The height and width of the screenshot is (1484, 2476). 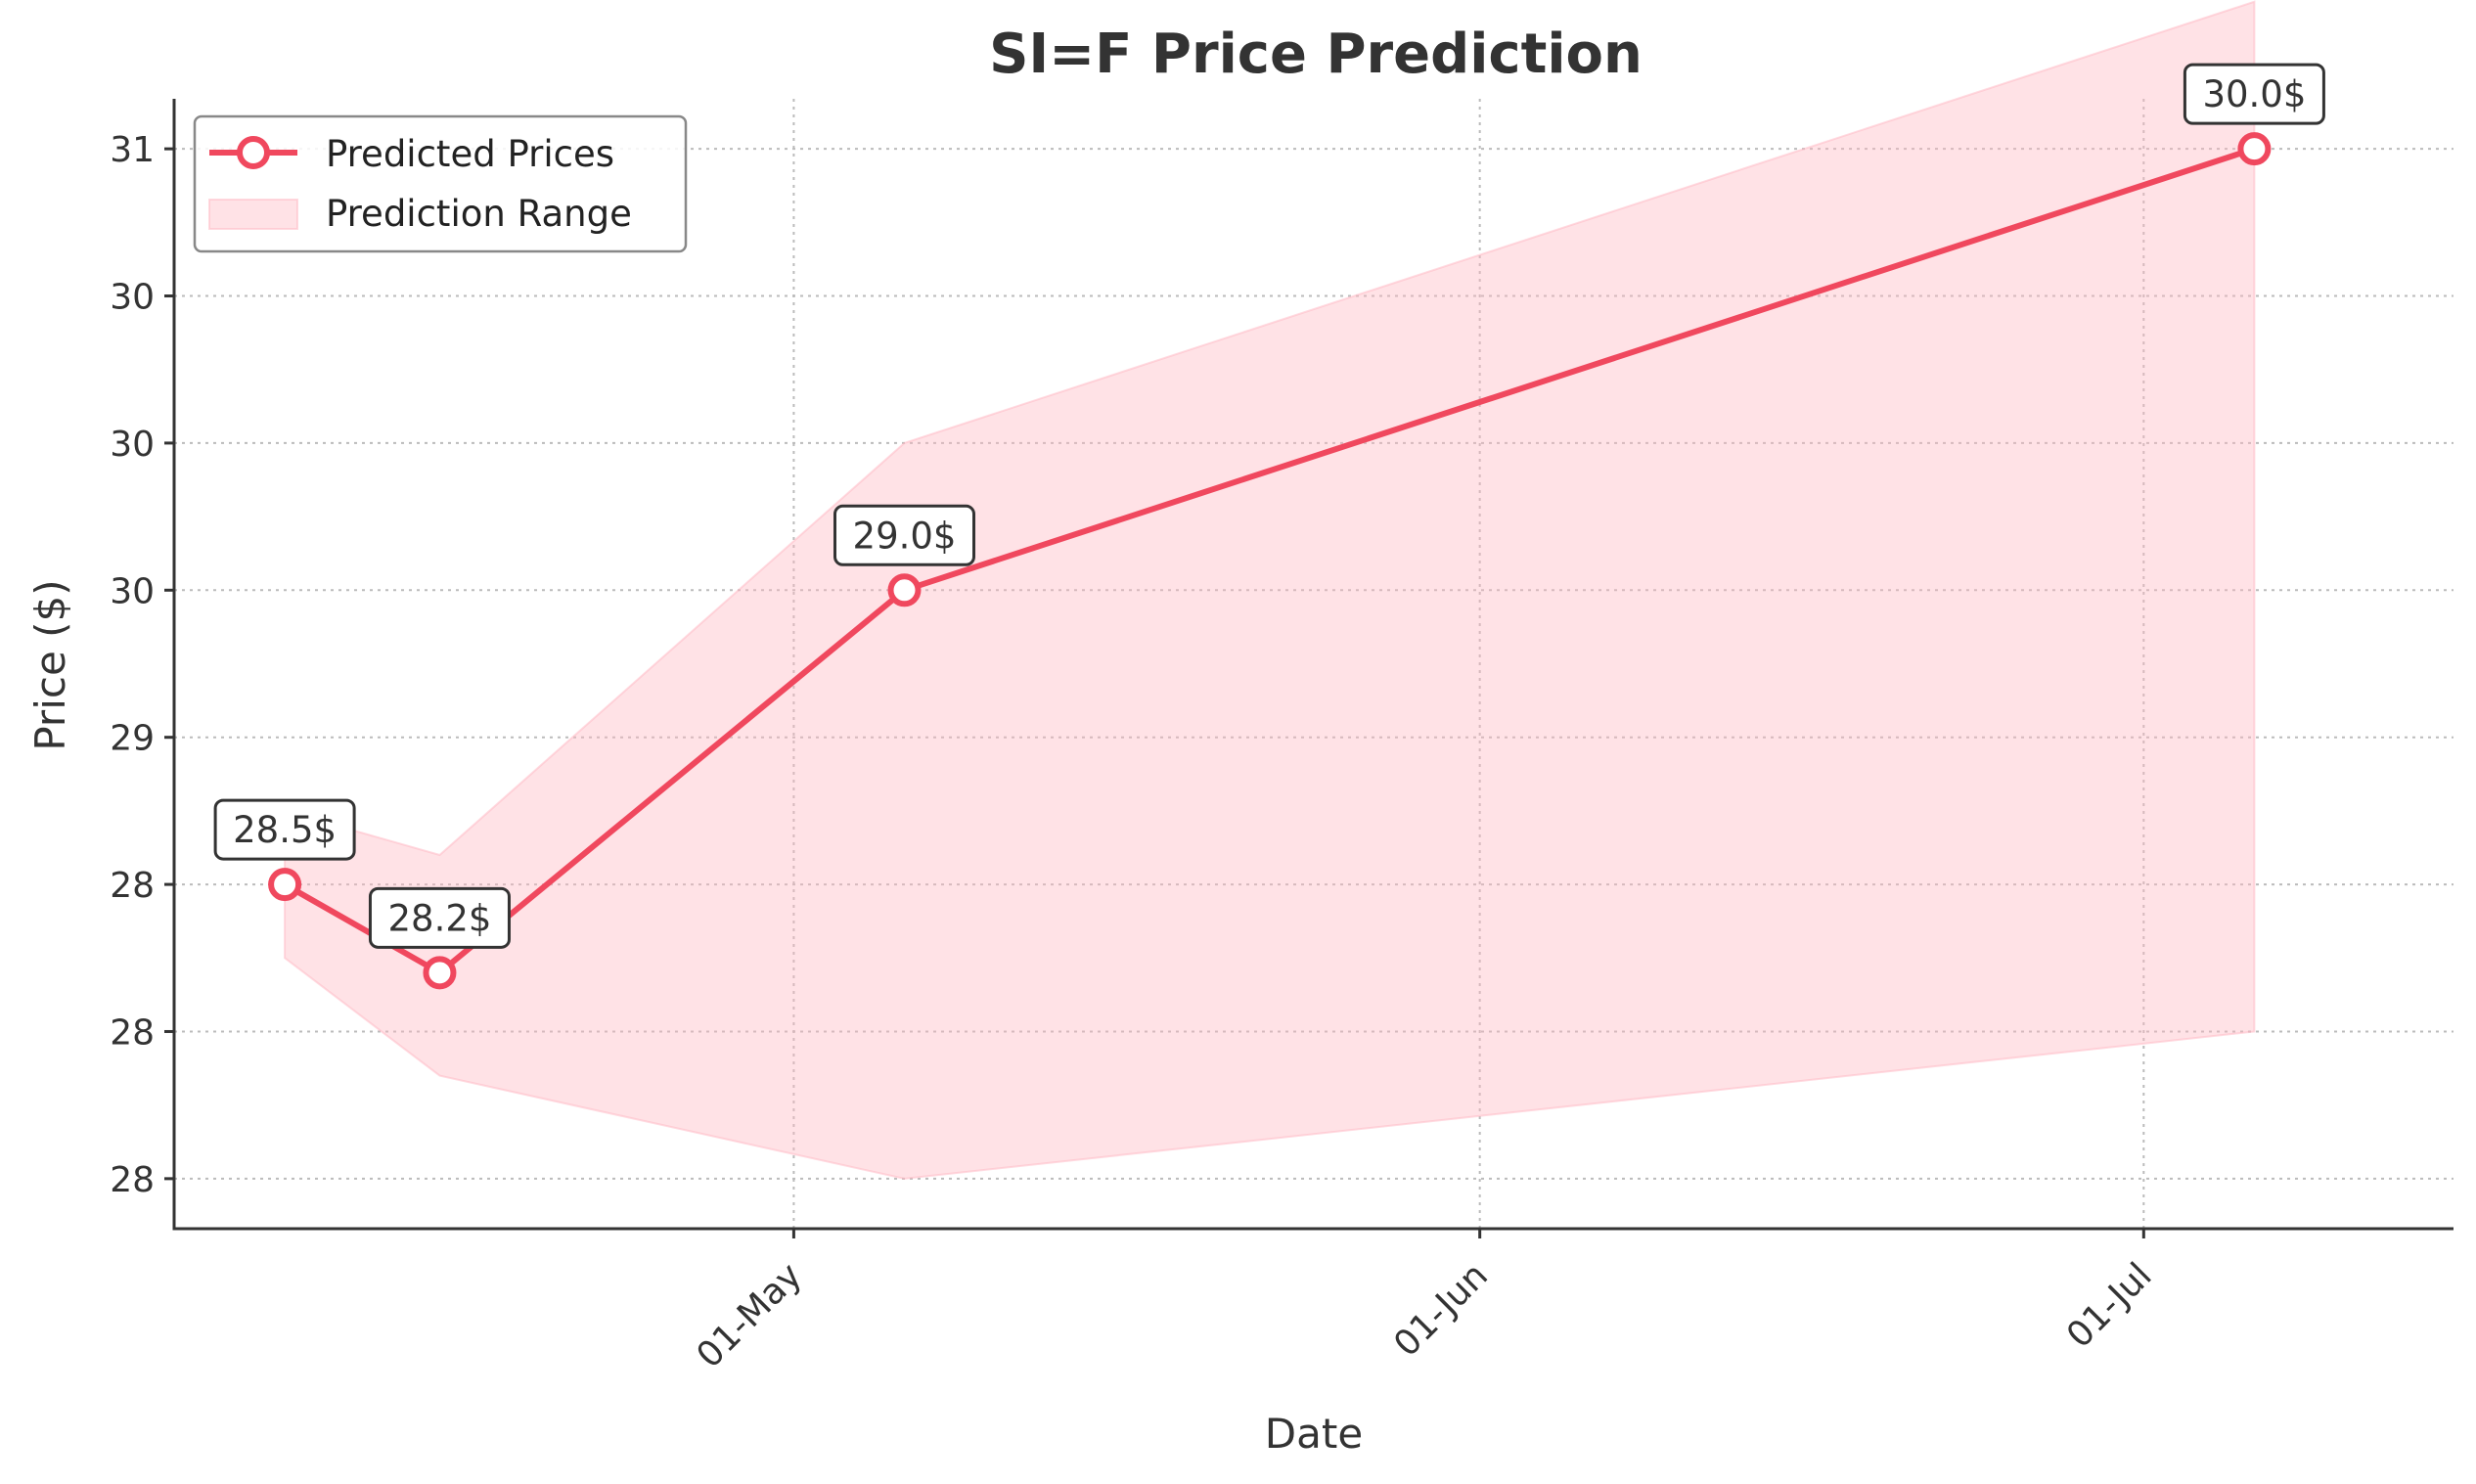 What do you see at coordinates (133, 739) in the screenshot?
I see `y-tick-label: 29` at bounding box center [133, 739].